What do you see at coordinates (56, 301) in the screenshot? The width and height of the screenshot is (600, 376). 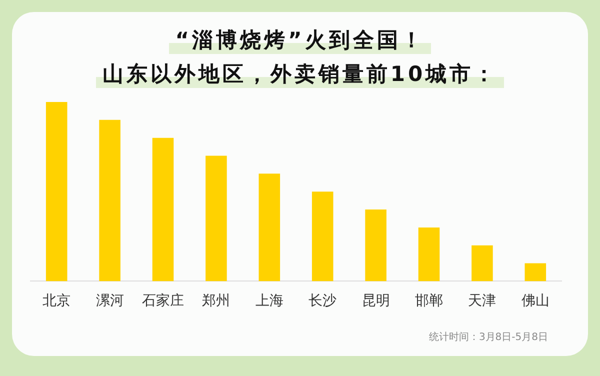 I see `x-tick-label: 北京` at bounding box center [56, 301].